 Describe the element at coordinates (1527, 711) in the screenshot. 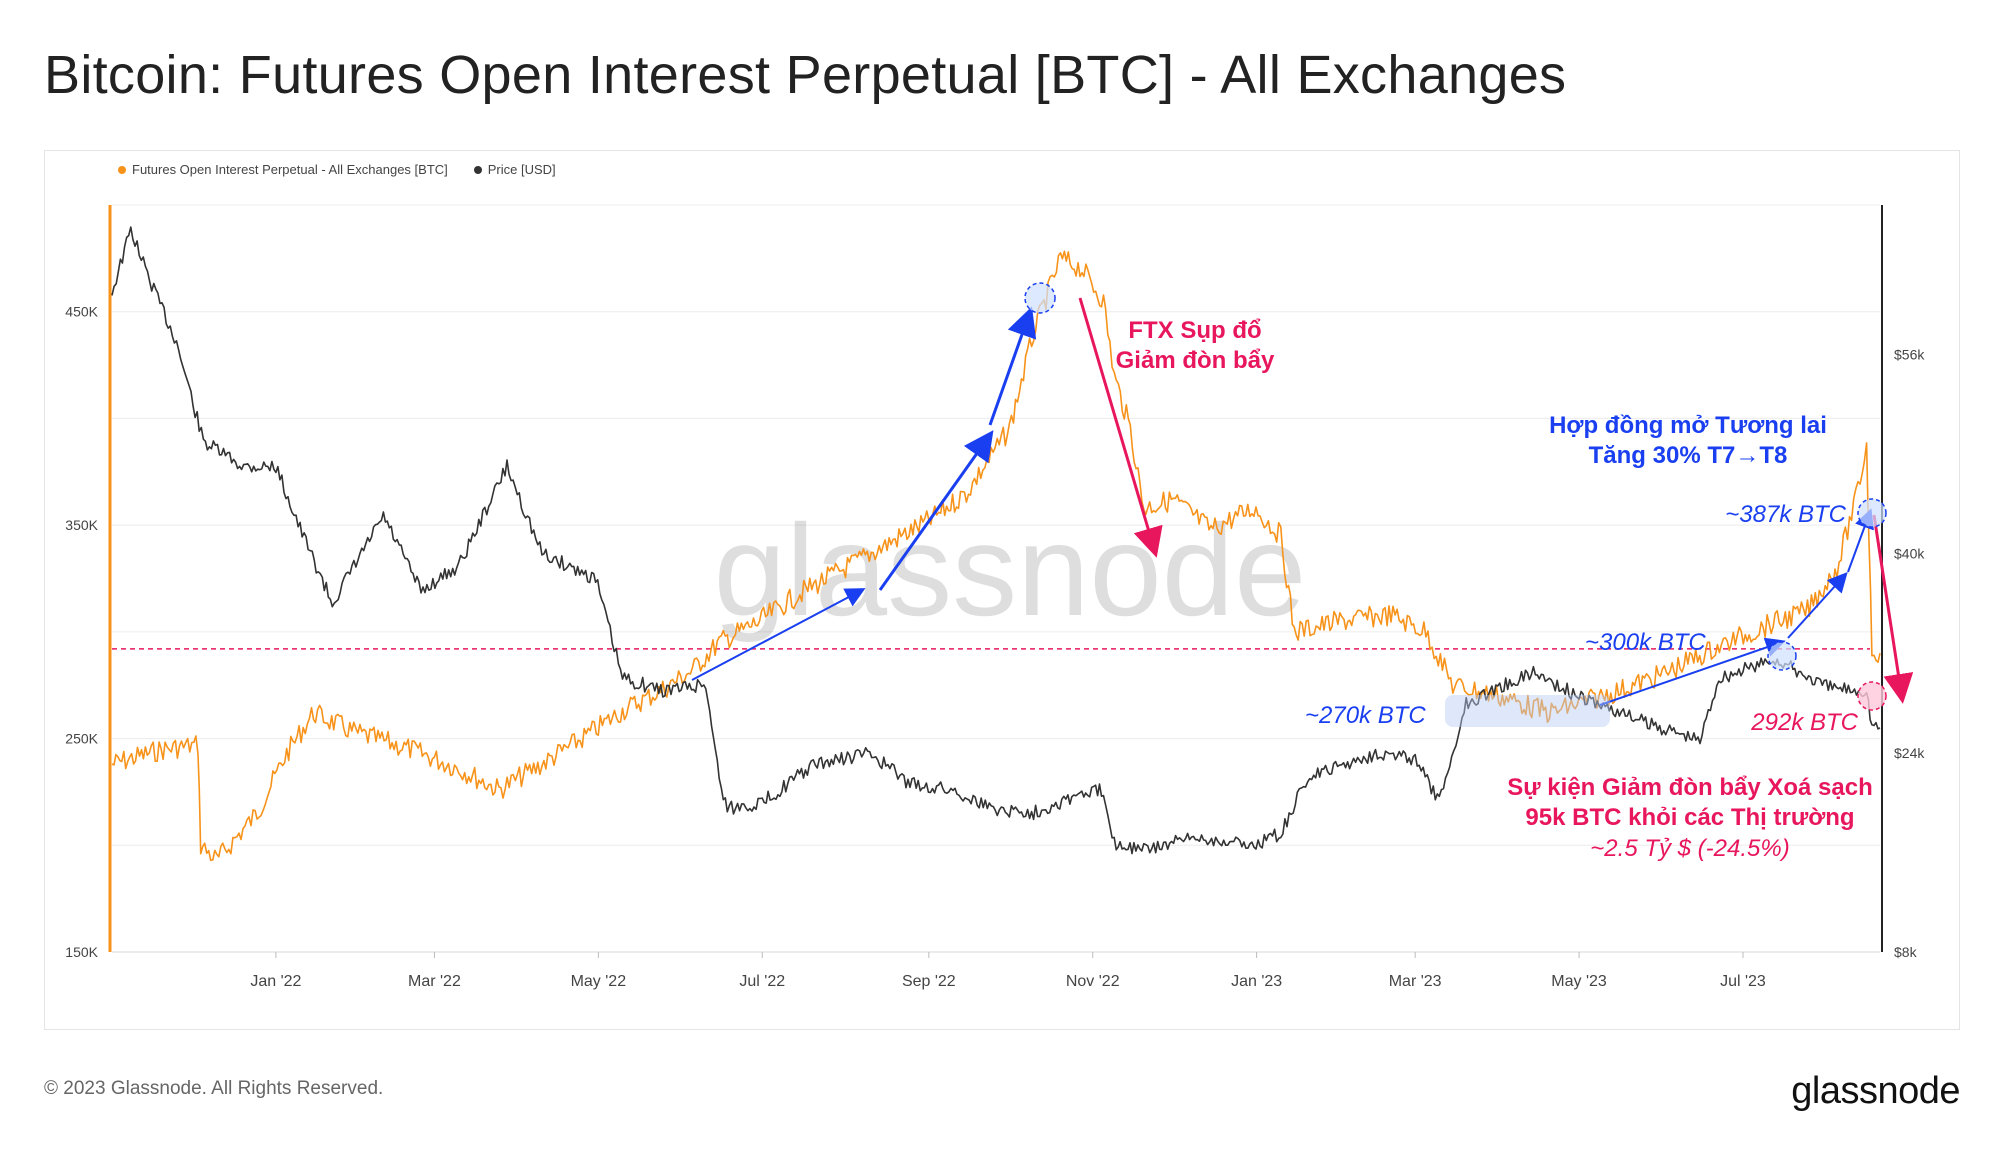

I see `marker-270k-band` at that location.